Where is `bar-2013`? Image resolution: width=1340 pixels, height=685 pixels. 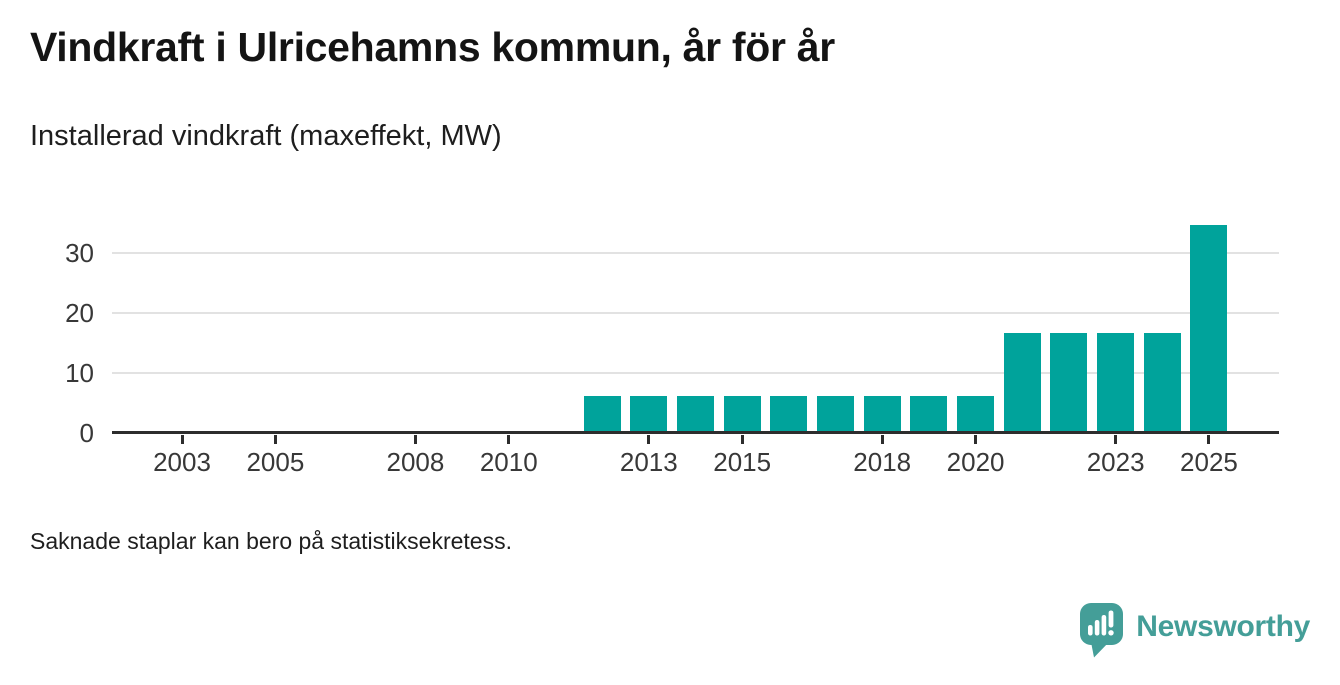
bar-2013 is located at coordinates (649, 414).